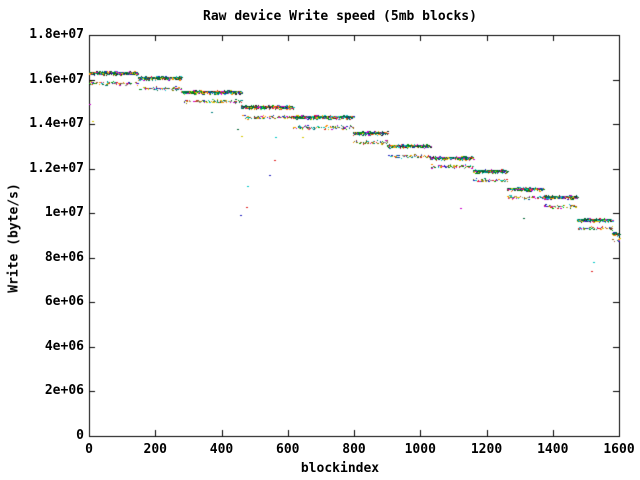  Describe the element at coordinates (64, 302) in the screenshot. I see `y-tick-label: 6e+06` at that location.